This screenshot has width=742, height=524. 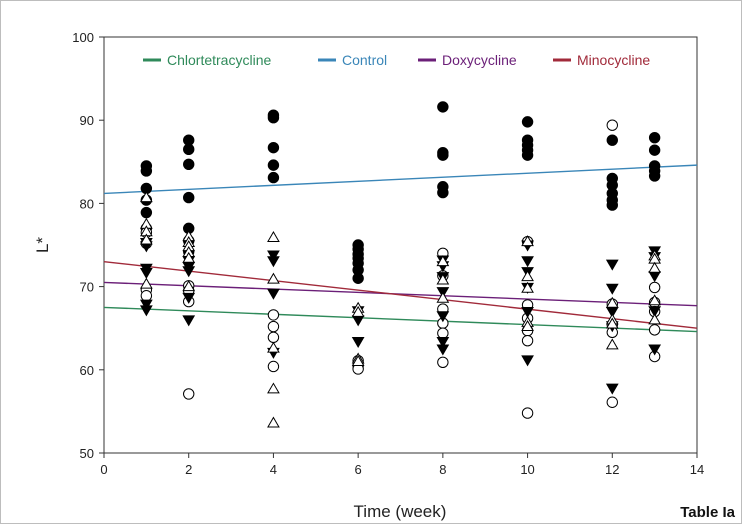 What do you see at coordinates (697, 469) in the screenshot?
I see `x-tick-label: 14` at bounding box center [697, 469].